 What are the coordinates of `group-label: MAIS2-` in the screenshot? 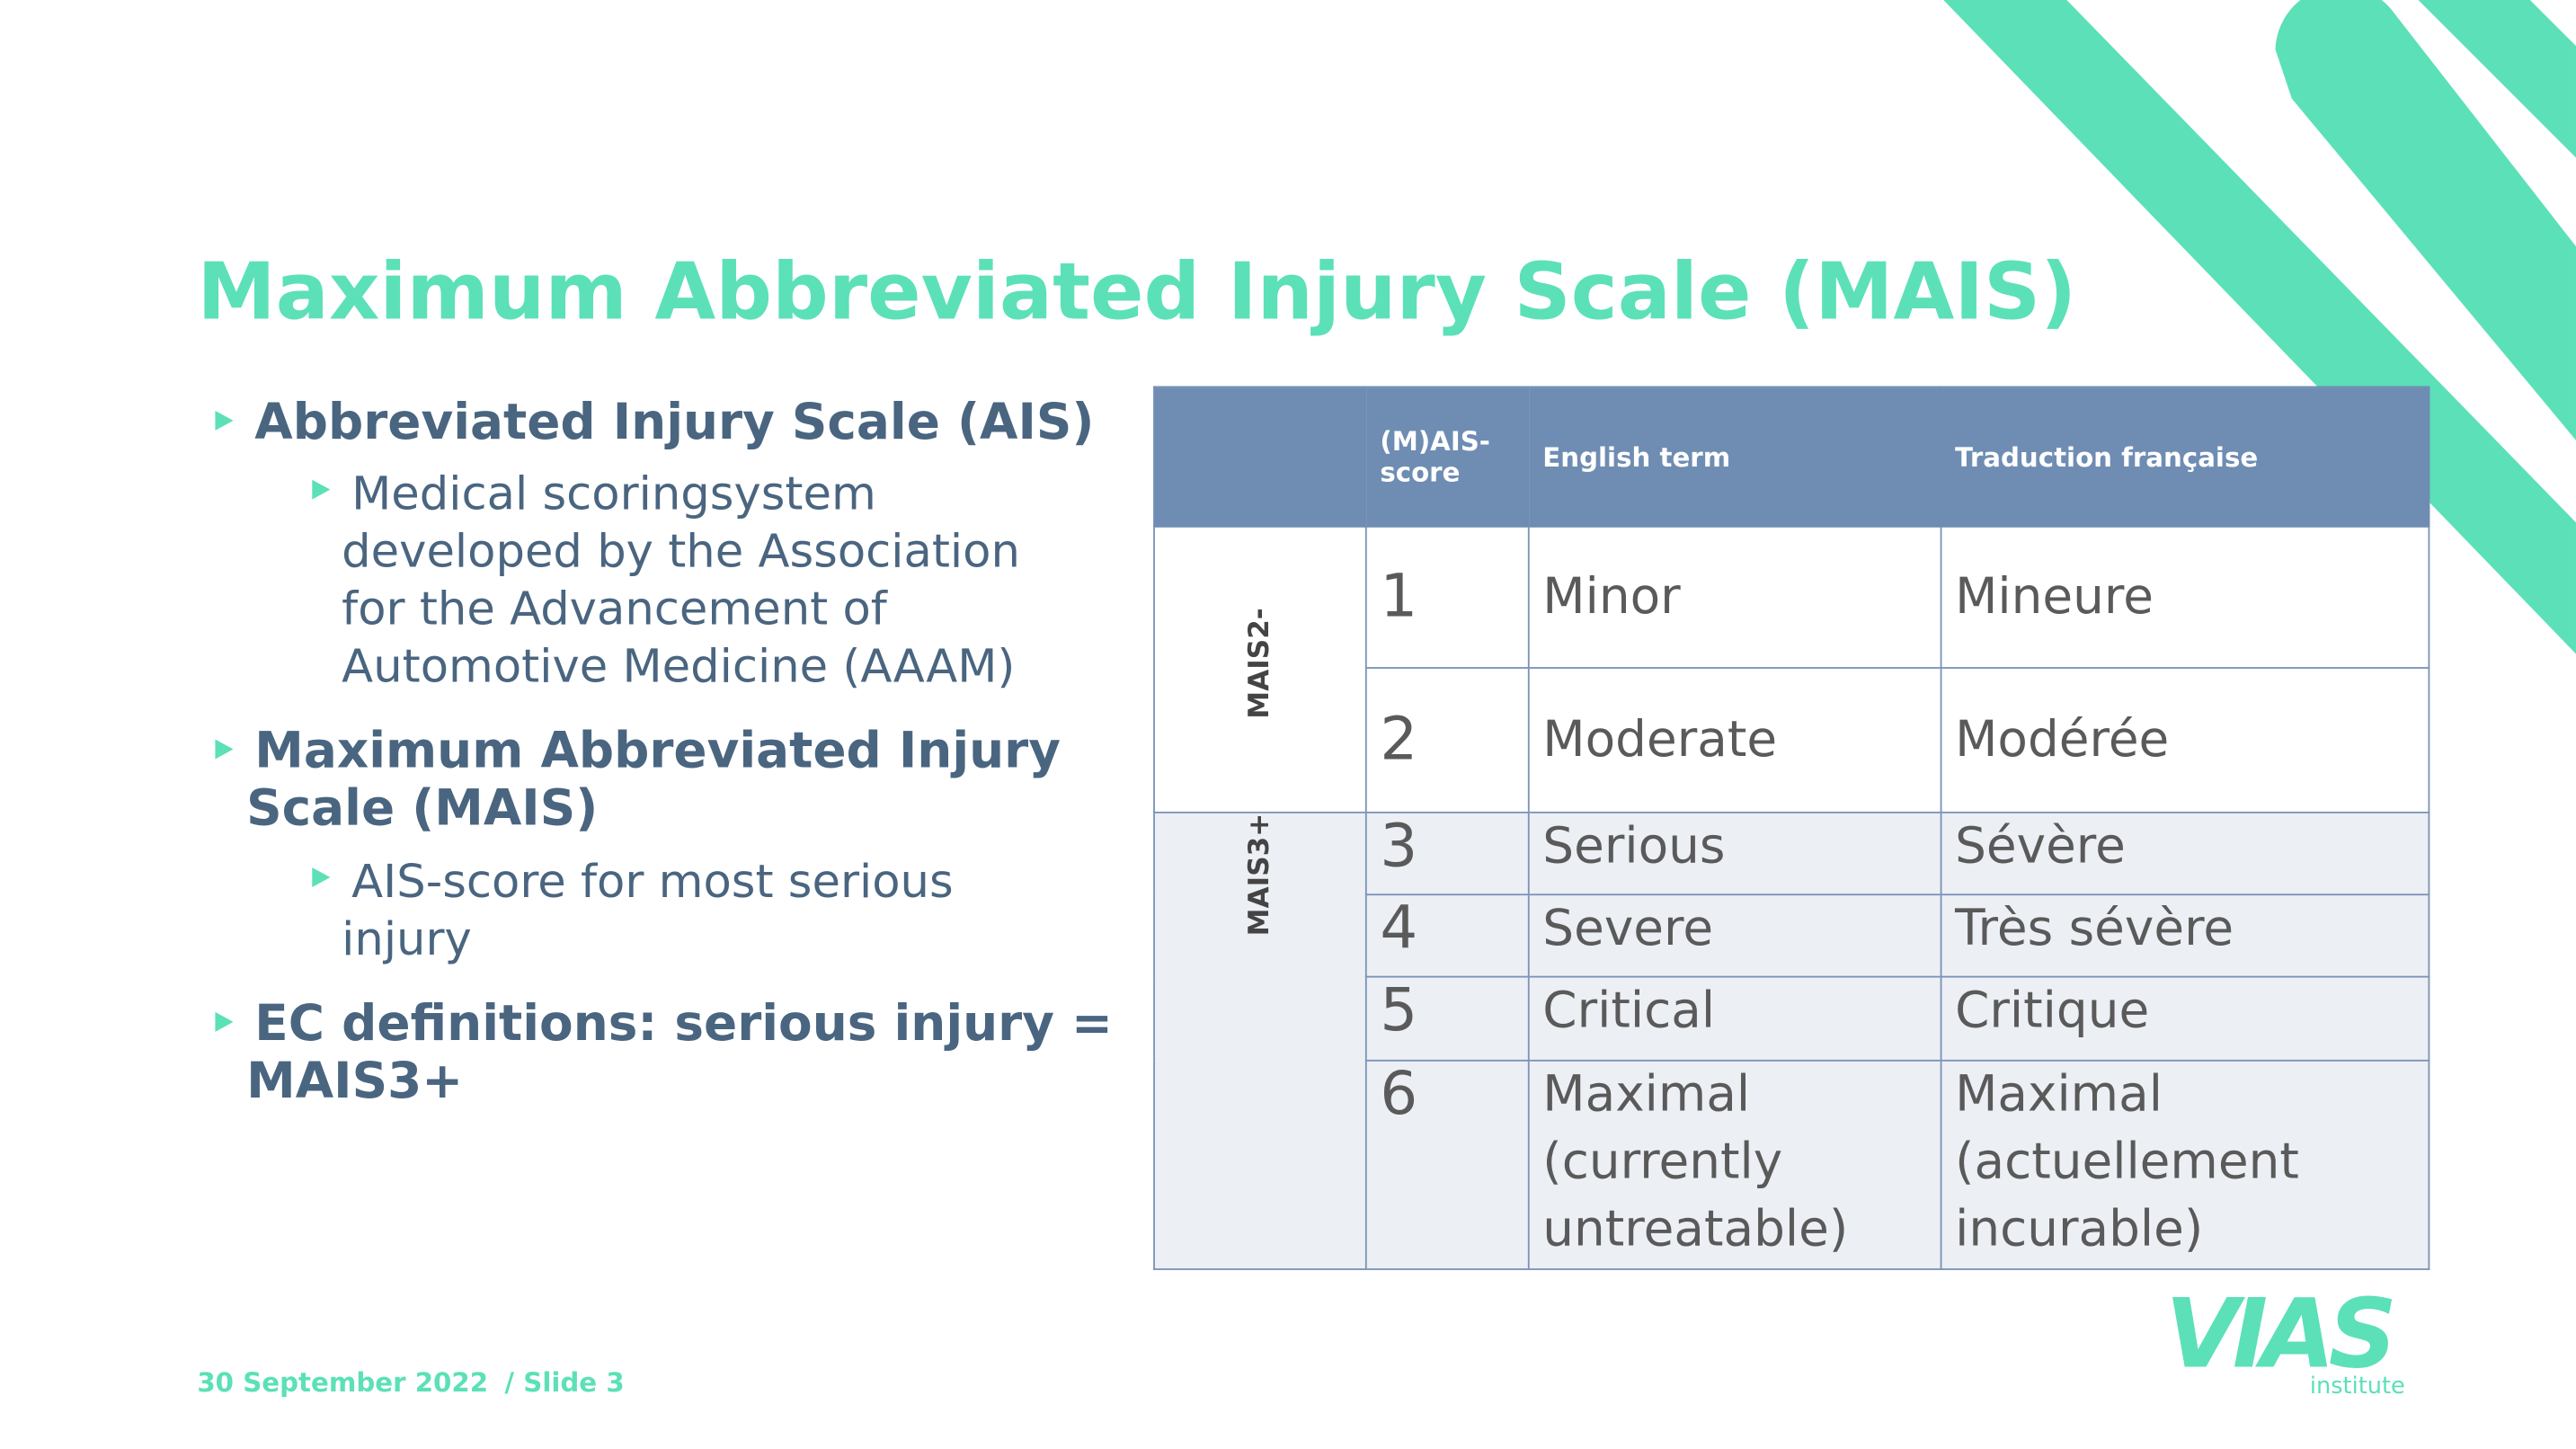 It's located at (1260, 663).